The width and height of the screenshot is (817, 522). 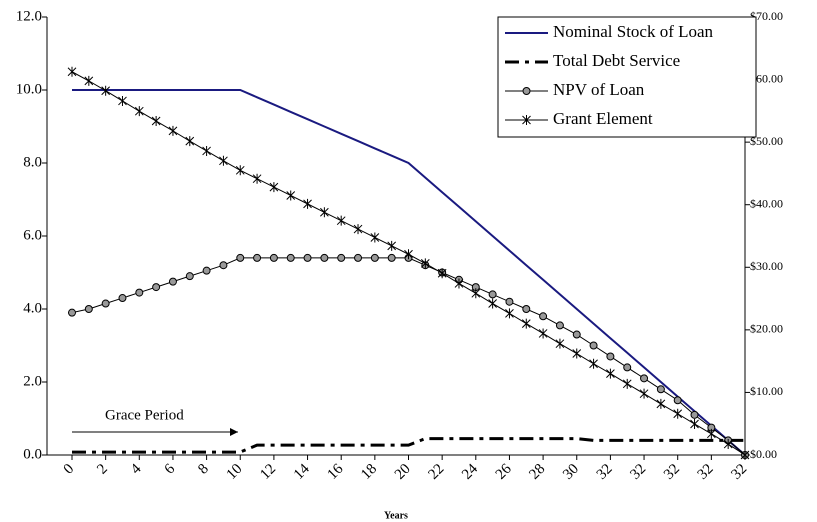 I want to click on x-tick-label: 14, so click(x=302, y=472).